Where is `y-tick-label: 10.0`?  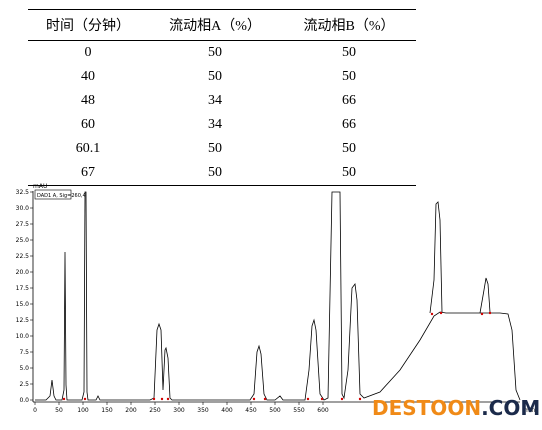 y-tick-label: 10.0 is located at coordinates (23, 336).